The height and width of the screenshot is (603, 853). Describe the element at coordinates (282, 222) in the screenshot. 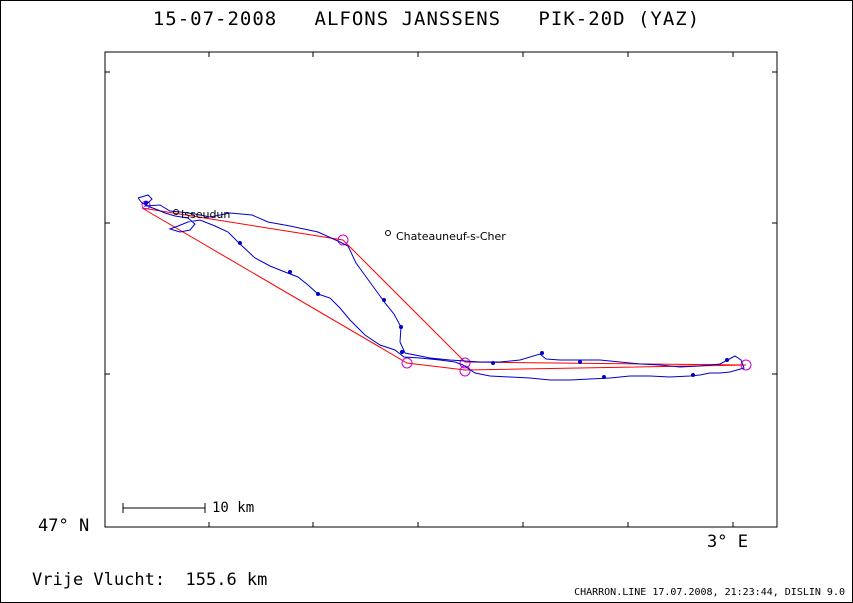

I see `town-markers` at that location.